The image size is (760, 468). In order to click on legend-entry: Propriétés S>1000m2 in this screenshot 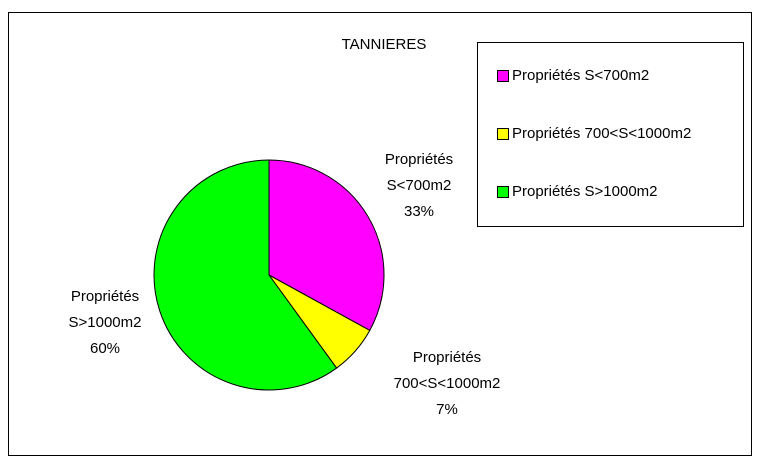, I will do `click(577, 191)`.